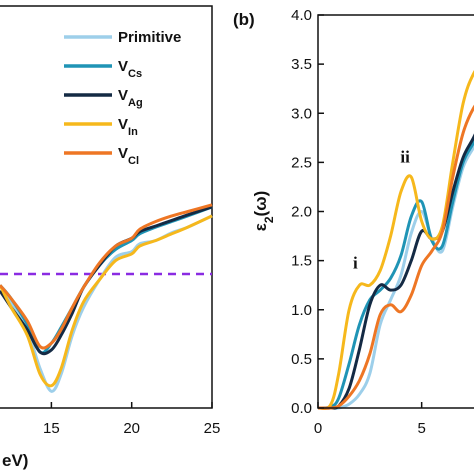  What do you see at coordinates (131, 428) in the screenshot?
I see `x-tick-label: 20` at bounding box center [131, 428].